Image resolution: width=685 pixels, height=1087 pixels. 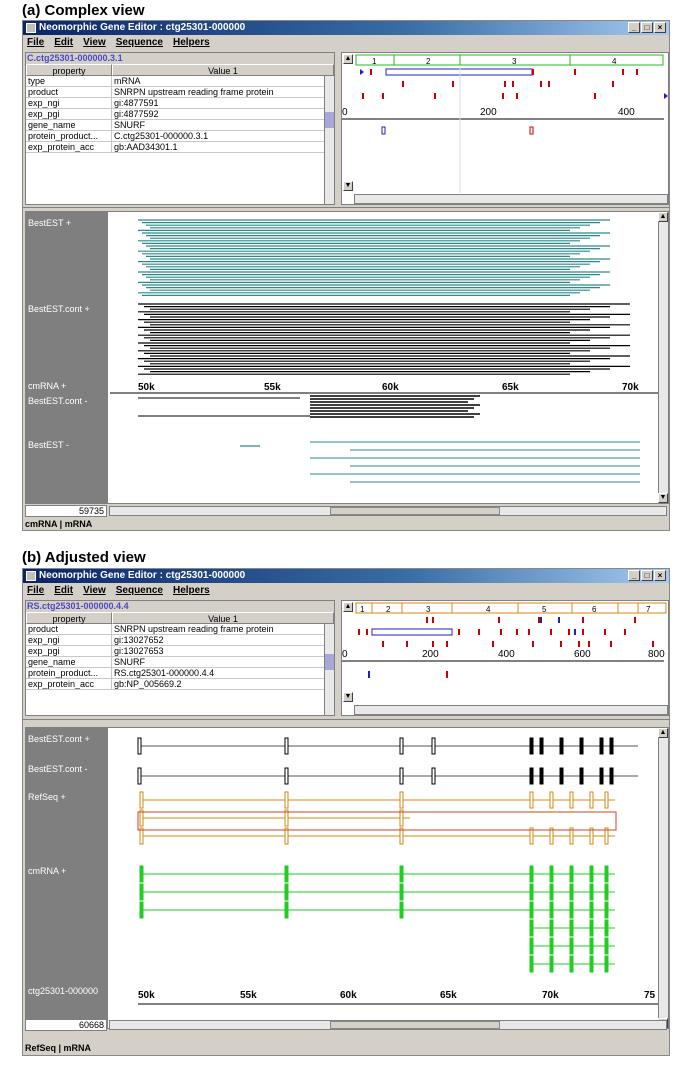 I want to click on table-row: type mRNA, so click(x=180, y=81).